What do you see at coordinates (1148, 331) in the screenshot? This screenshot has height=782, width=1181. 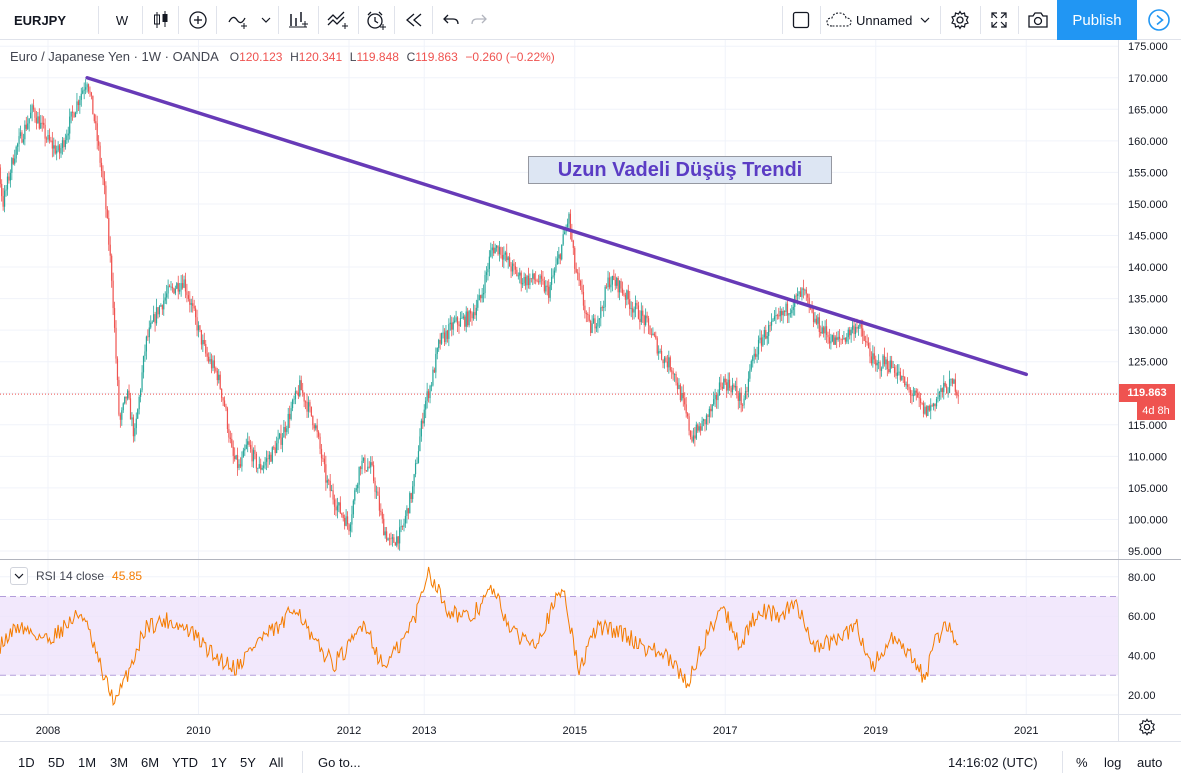 I see `y-tick-label: 130.000` at bounding box center [1148, 331].